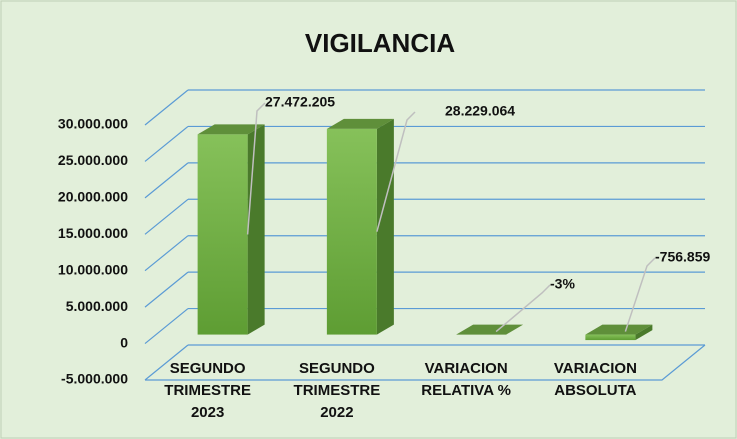  What do you see at coordinates (93, 269) in the screenshot?
I see `y-tick-label: 10.000.000` at bounding box center [93, 269].